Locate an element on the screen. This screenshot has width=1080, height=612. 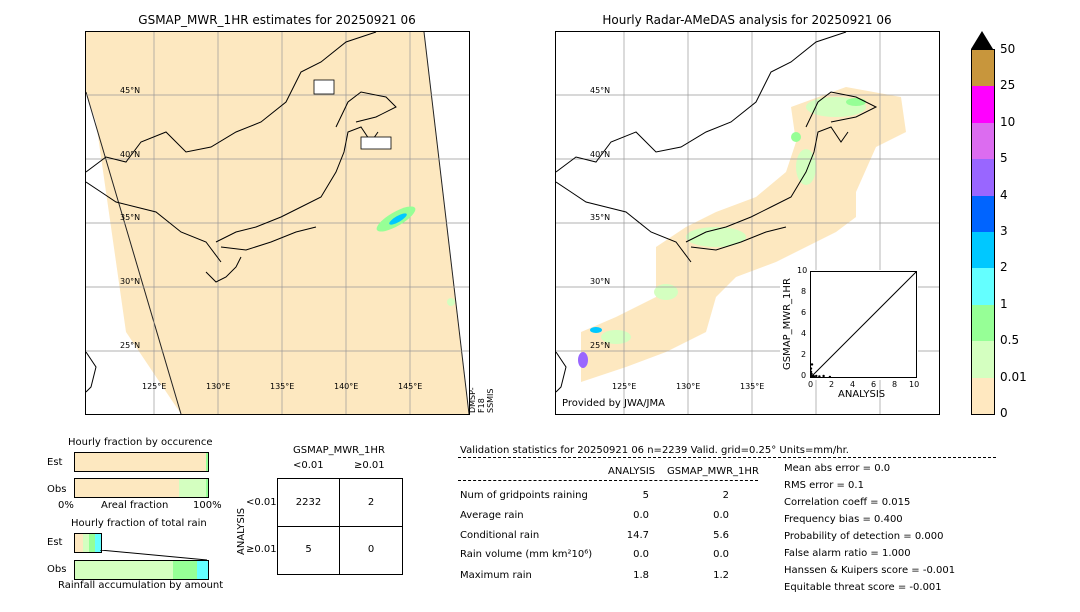
total-rain-est-seg1 is located at coordinates (86, 543).